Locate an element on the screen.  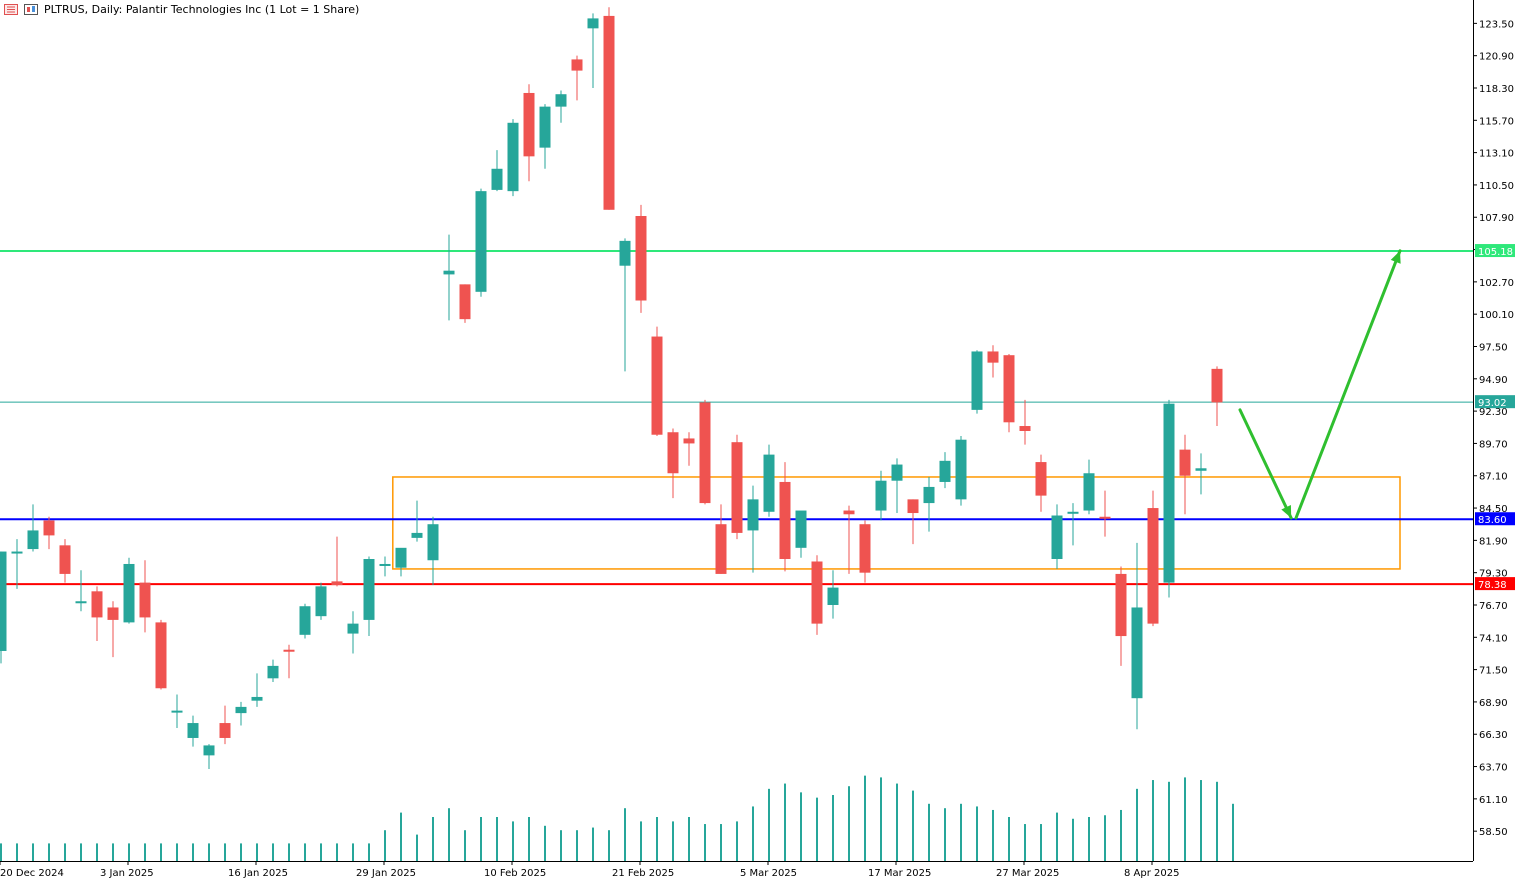
y-tick-label: 68.90 is located at coordinates (1493, 703).